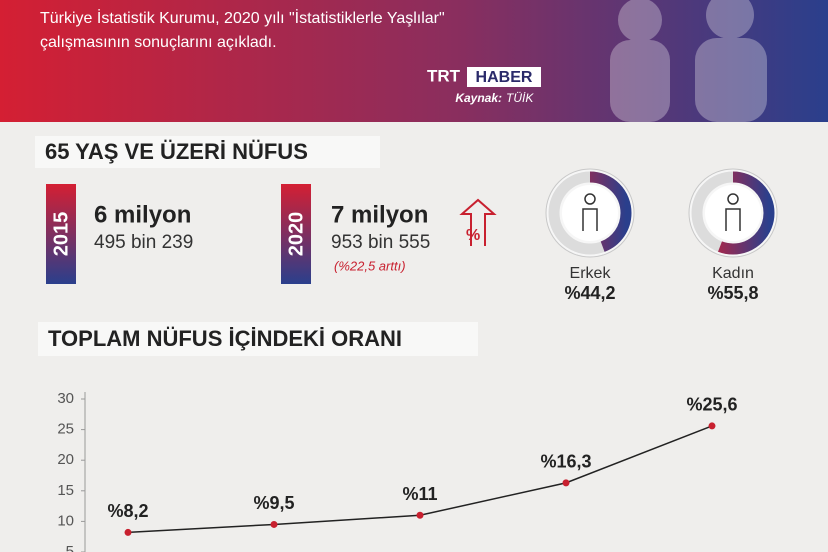 The height and width of the screenshot is (552, 828). Describe the element at coordinates (591, 273) in the screenshot. I see `gender-label: Erkek` at that location.